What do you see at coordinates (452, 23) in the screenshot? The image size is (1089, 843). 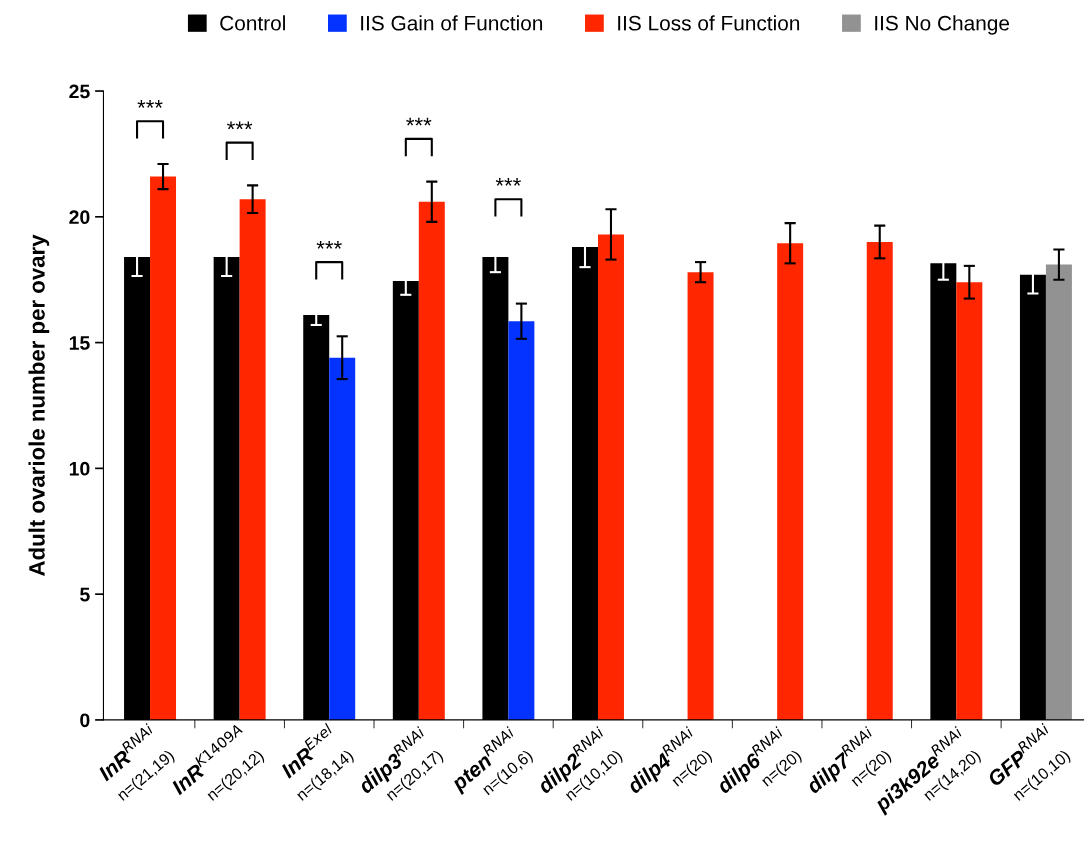 I see `legend-label: IIS Gain of Function` at bounding box center [452, 23].